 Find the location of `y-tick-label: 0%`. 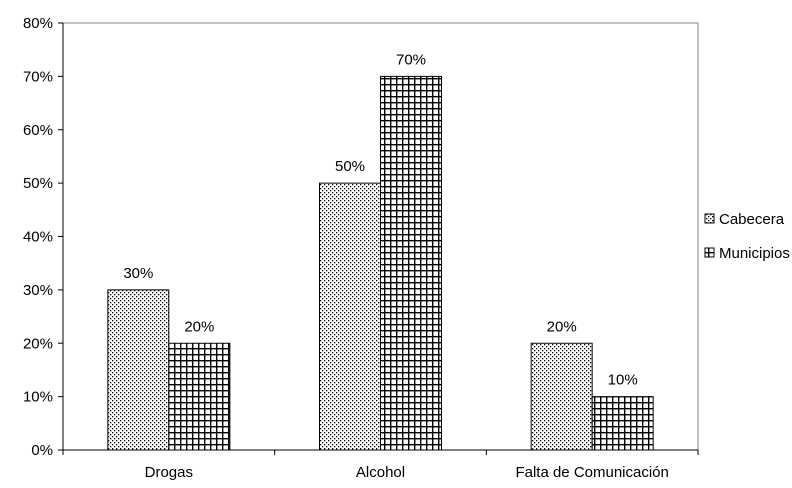

y-tick-label: 0% is located at coordinates (42, 450).